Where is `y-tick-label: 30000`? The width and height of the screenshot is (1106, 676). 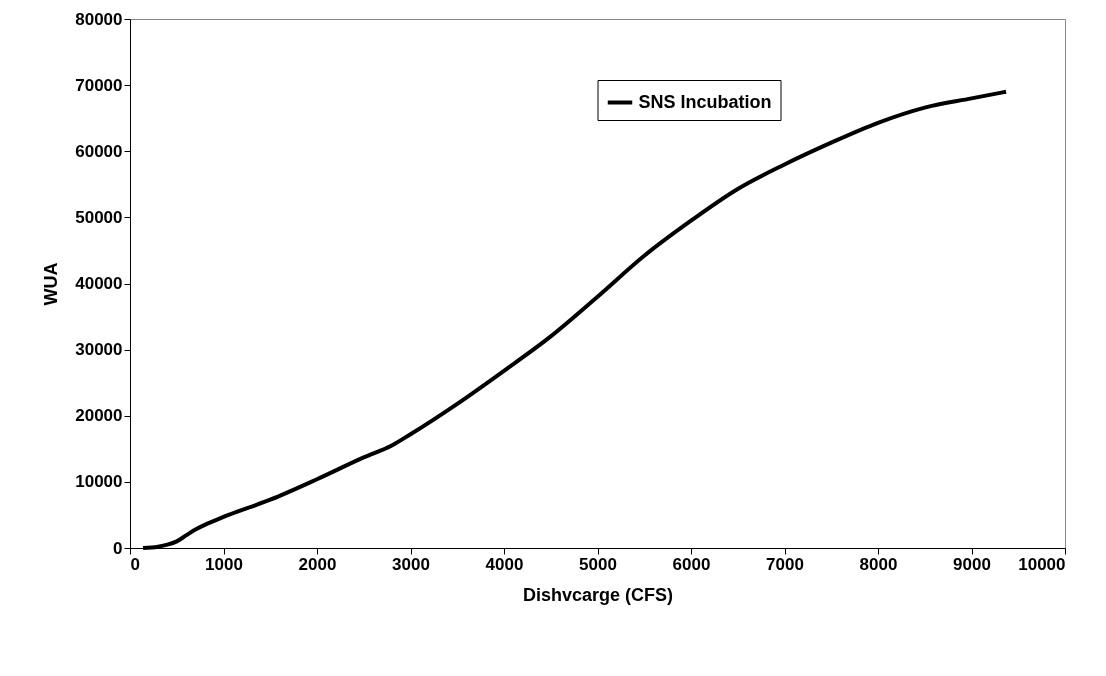 y-tick-label: 30000 is located at coordinates (99, 350).